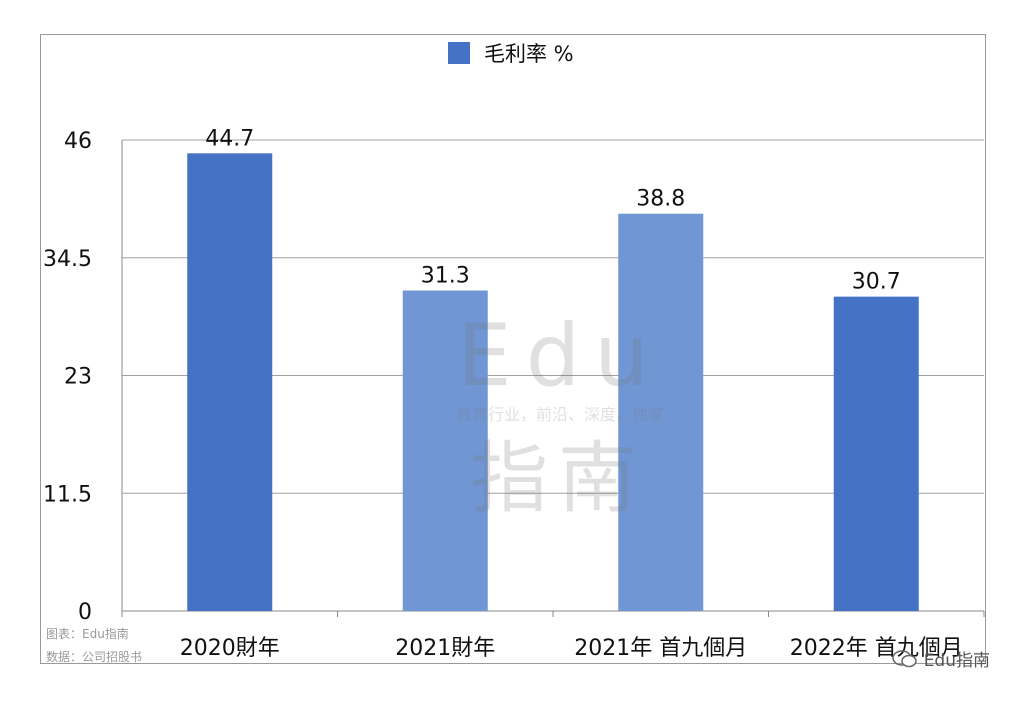 This screenshot has height=704, width=1016. I want to click on data-label: 38.8, so click(660, 199).